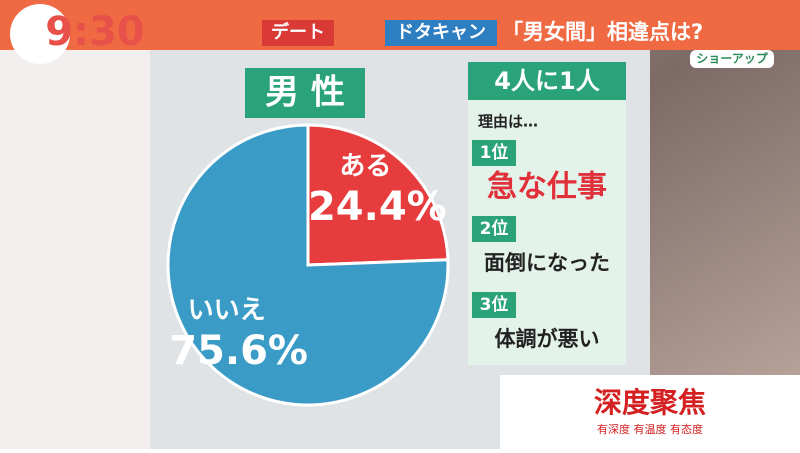 The width and height of the screenshot is (800, 453). I want to click on panel-title-bg, so click(547, 81).